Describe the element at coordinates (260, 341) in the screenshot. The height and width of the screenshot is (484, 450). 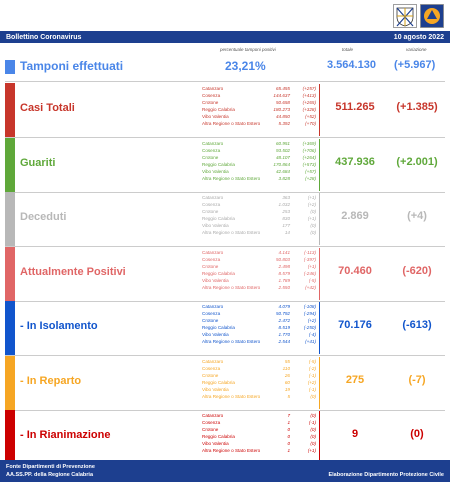
I see `province-row: Altra Regione o Stato Estero 2.544 (+41)` at that location.